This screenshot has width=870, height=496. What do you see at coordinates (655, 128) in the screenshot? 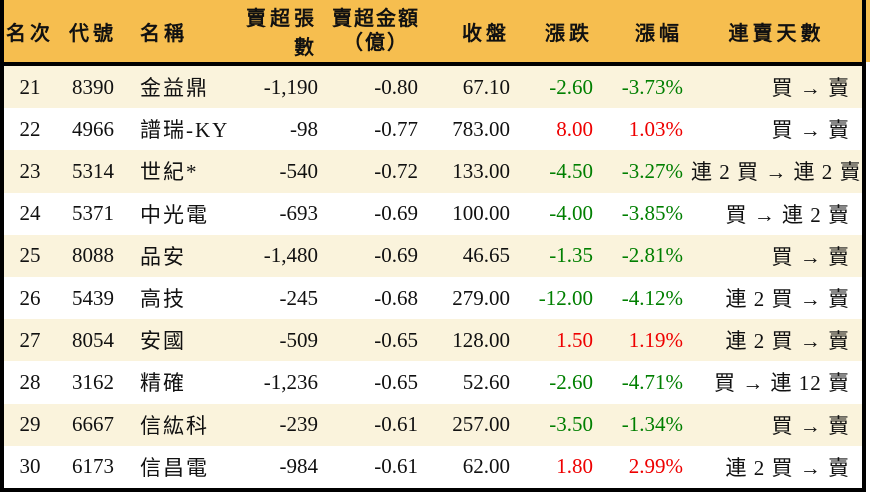
I see `cell-change-pct: 1.03%` at bounding box center [655, 128].